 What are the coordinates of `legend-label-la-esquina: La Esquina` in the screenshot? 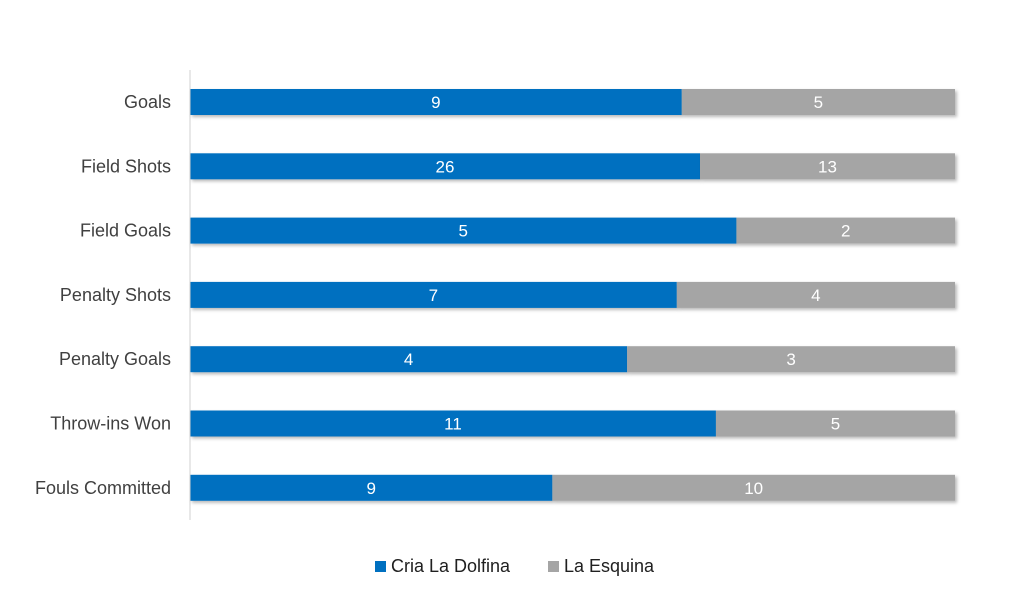 It's located at (609, 566).